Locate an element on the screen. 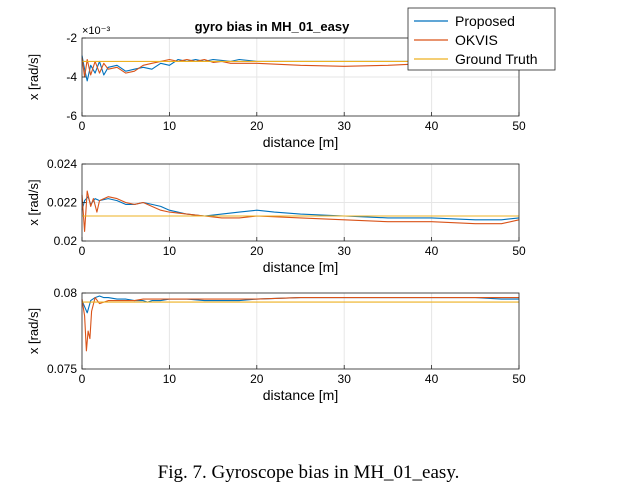  panel3-x-tick-label: 0 is located at coordinates (82, 379).